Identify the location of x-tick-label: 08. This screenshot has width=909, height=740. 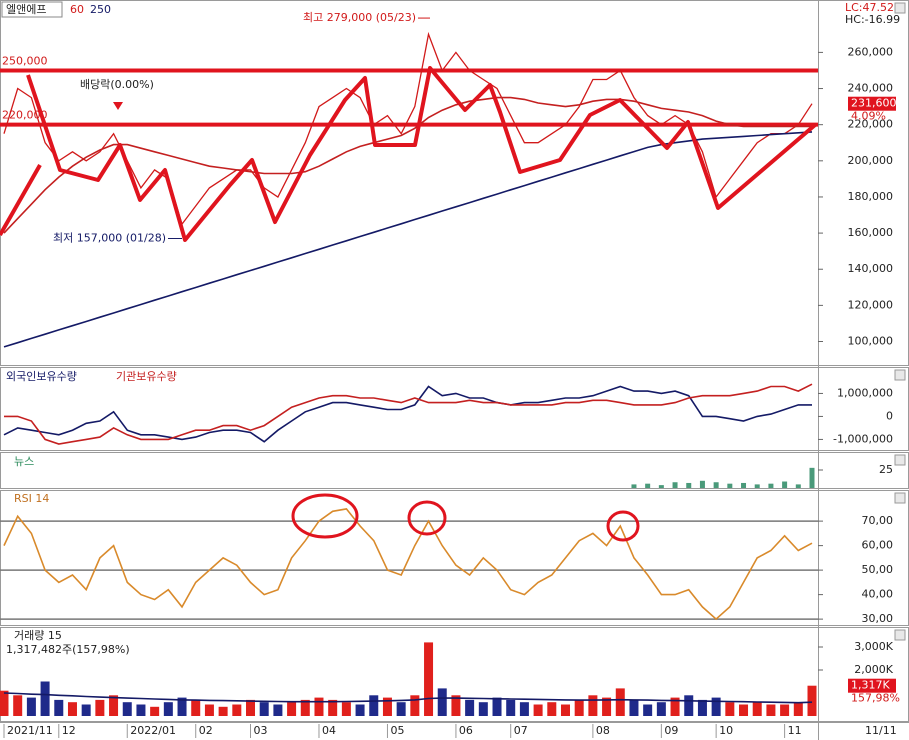
(603, 730).